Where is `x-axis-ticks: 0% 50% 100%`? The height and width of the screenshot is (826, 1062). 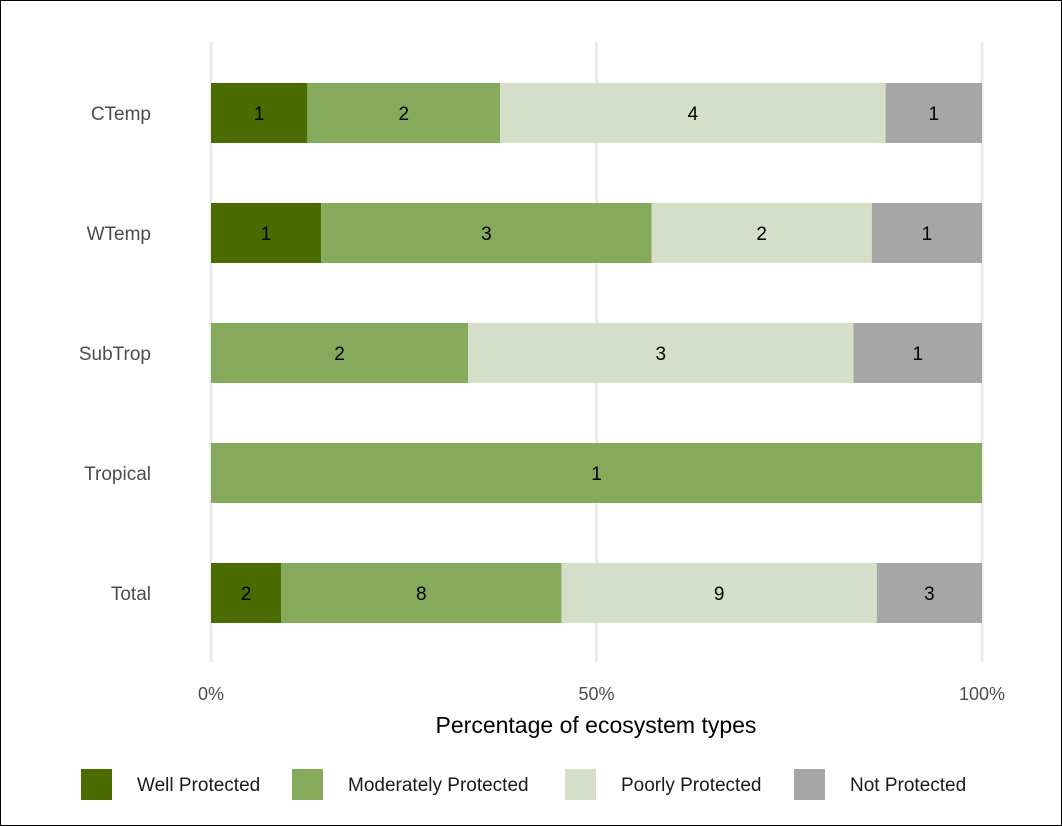 x-axis-ticks: 0% 50% 100% is located at coordinates (601, 694).